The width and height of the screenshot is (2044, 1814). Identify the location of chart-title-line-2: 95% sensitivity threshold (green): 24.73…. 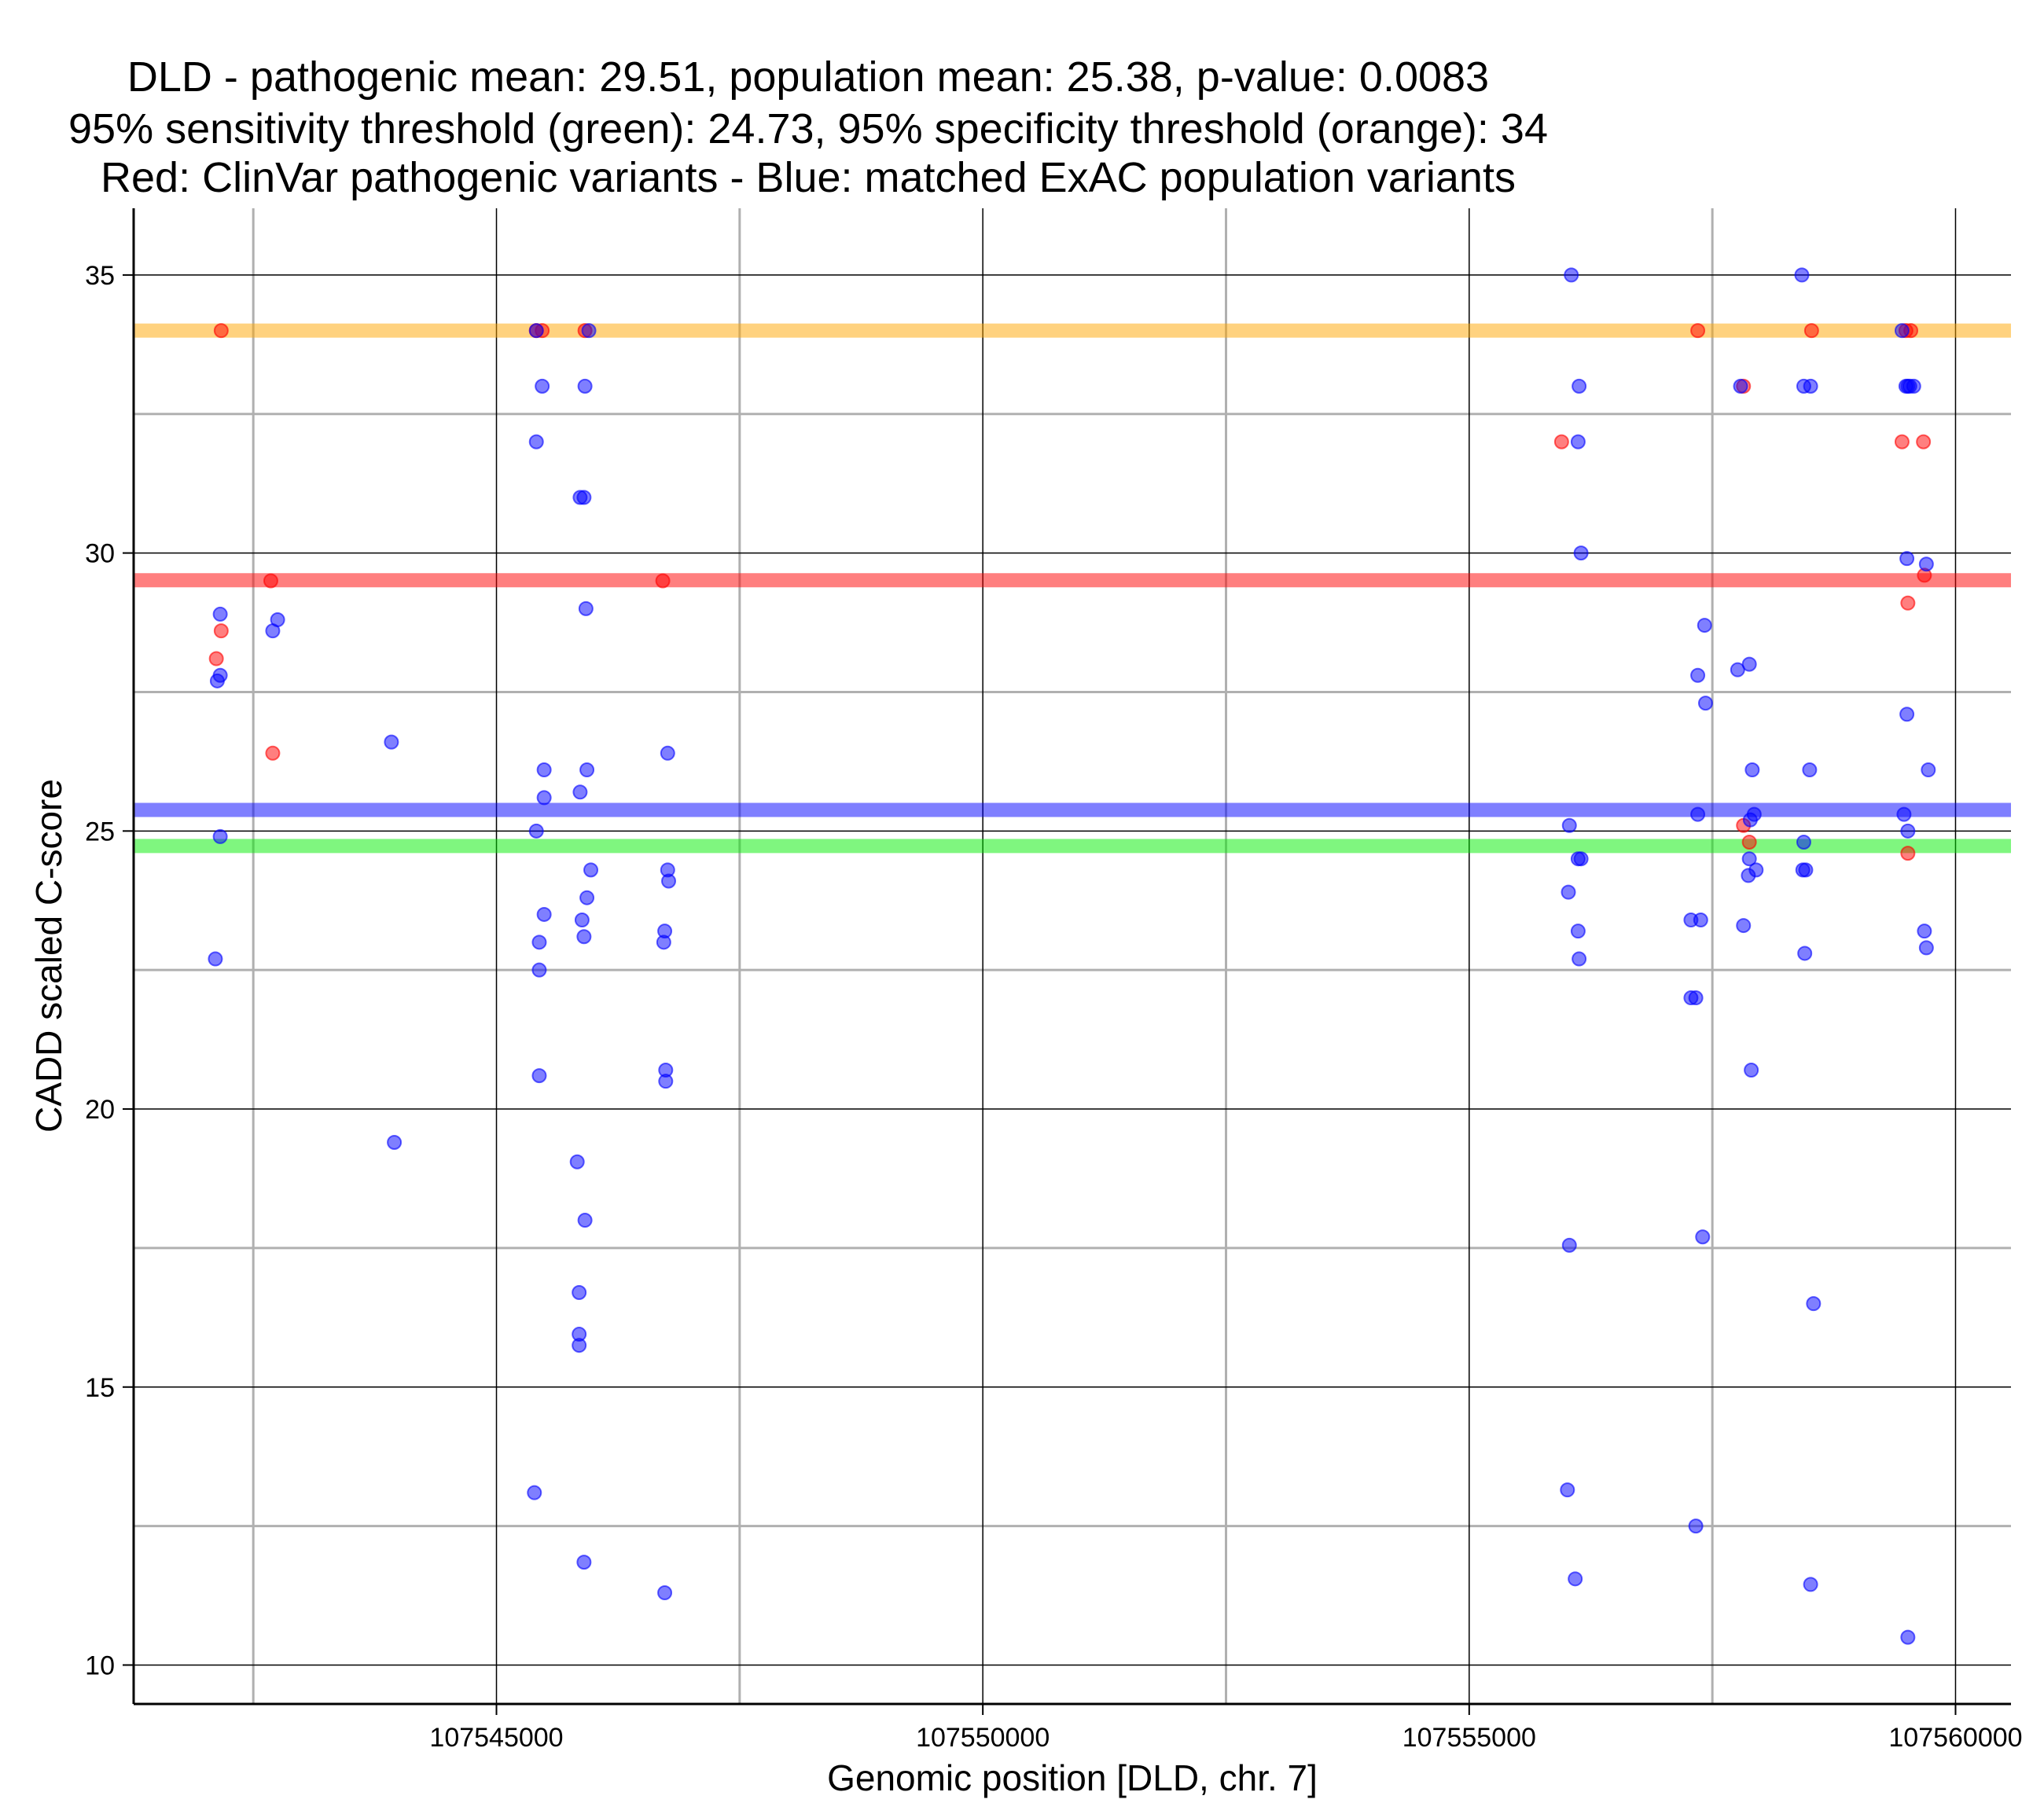
(808, 128).